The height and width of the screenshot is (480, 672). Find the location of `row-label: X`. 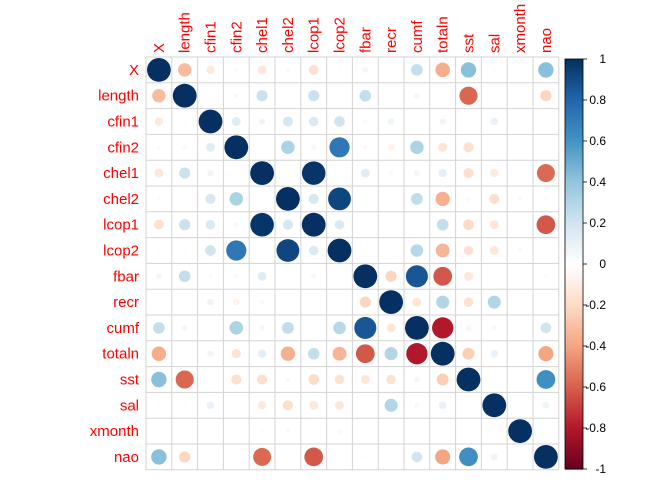

row-label: X is located at coordinates (134, 70).